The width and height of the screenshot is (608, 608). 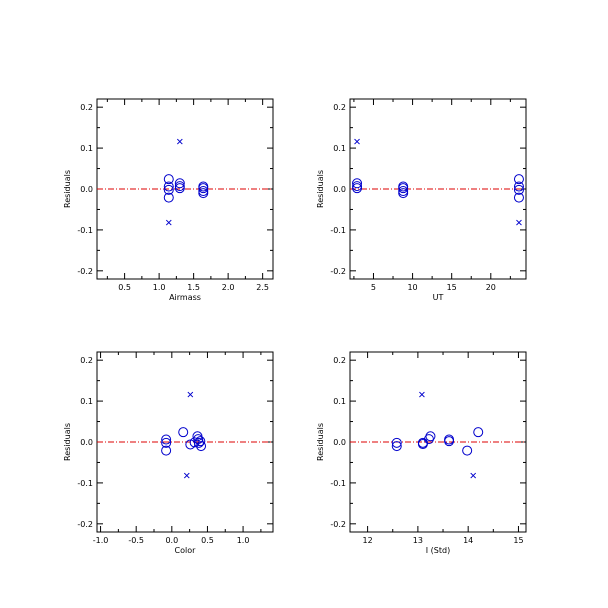 What do you see at coordinates (228, 287) in the screenshot?
I see `x-tick-label: 2.0` at bounding box center [228, 287].